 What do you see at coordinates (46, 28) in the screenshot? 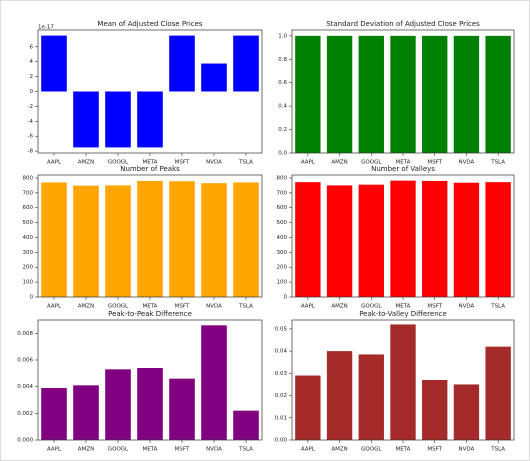
I see `offset-label: 1e-17` at bounding box center [46, 28].